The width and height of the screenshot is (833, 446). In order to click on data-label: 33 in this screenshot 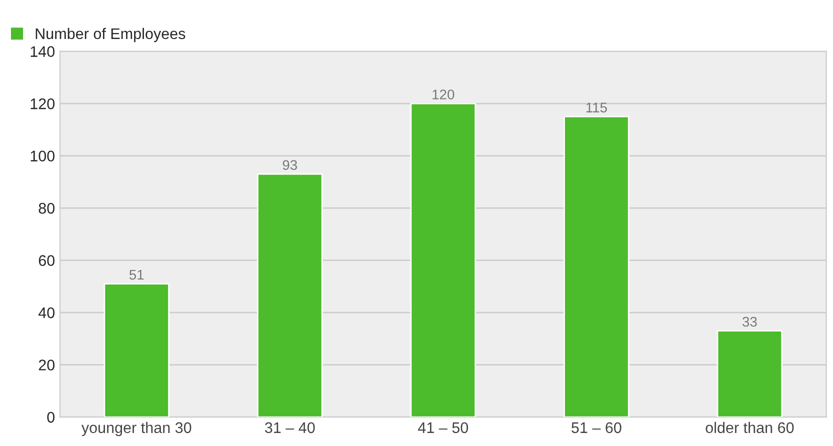, I will do `click(749, 321)`.